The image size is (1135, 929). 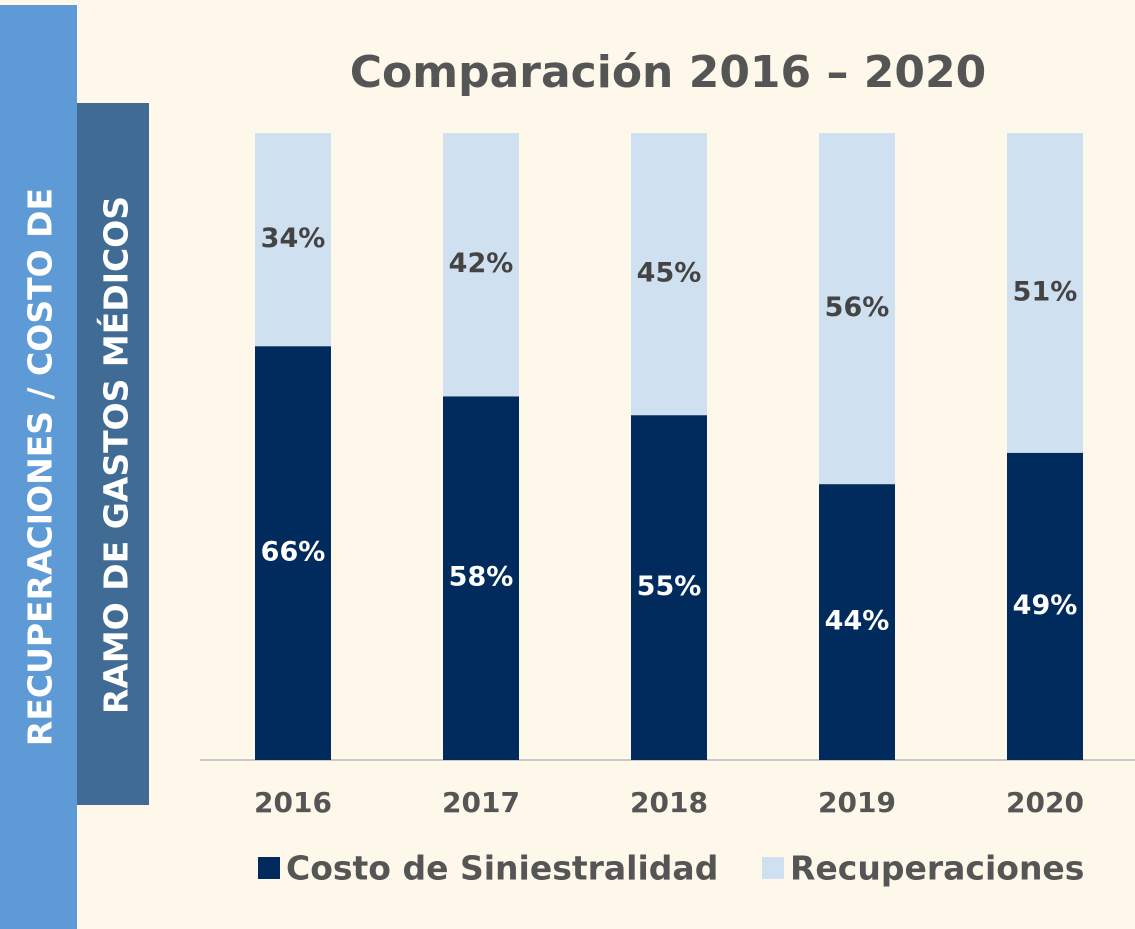 I want to click on side-band-inner, so click(x=113, y=454).